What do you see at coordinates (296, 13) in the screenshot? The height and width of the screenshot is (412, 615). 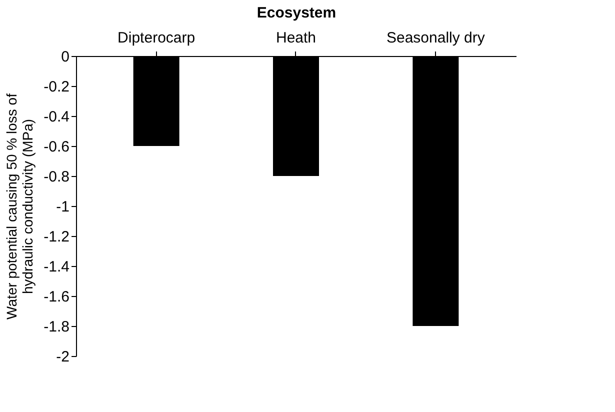 I see `x-axis-title: Ecosystem` at bounding box center [296, 13].